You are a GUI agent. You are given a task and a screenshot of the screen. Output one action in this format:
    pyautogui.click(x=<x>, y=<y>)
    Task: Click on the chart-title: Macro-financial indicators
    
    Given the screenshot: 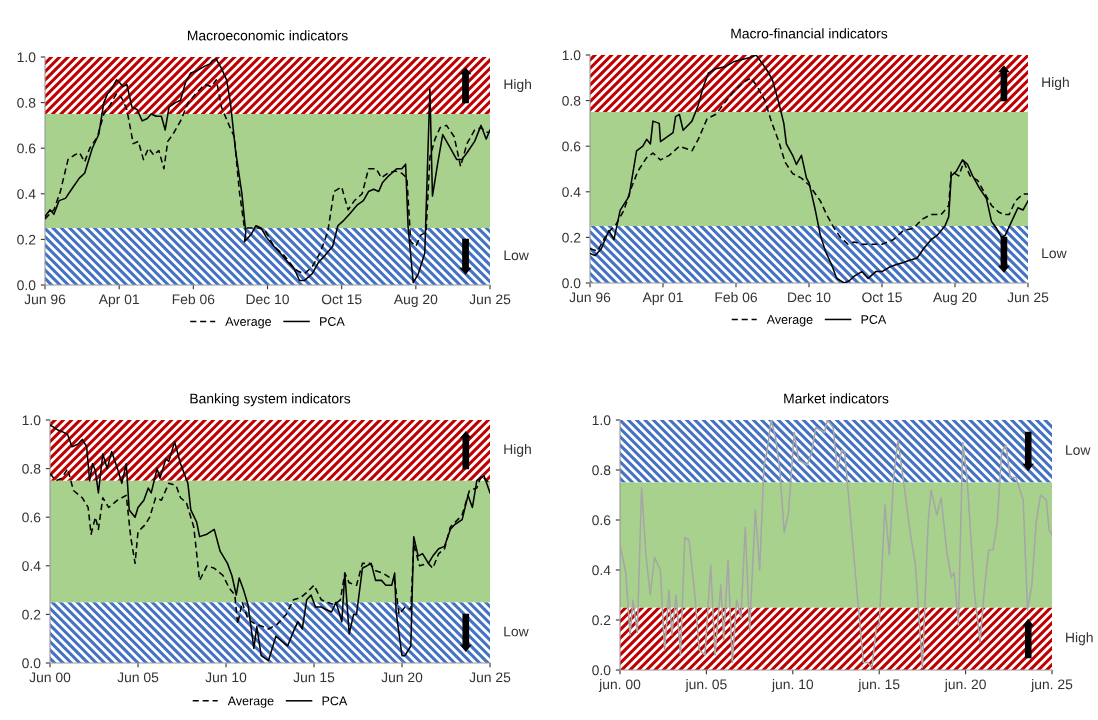 What is the action you would take?
    pyautogui.click(x=809, y=33)
    